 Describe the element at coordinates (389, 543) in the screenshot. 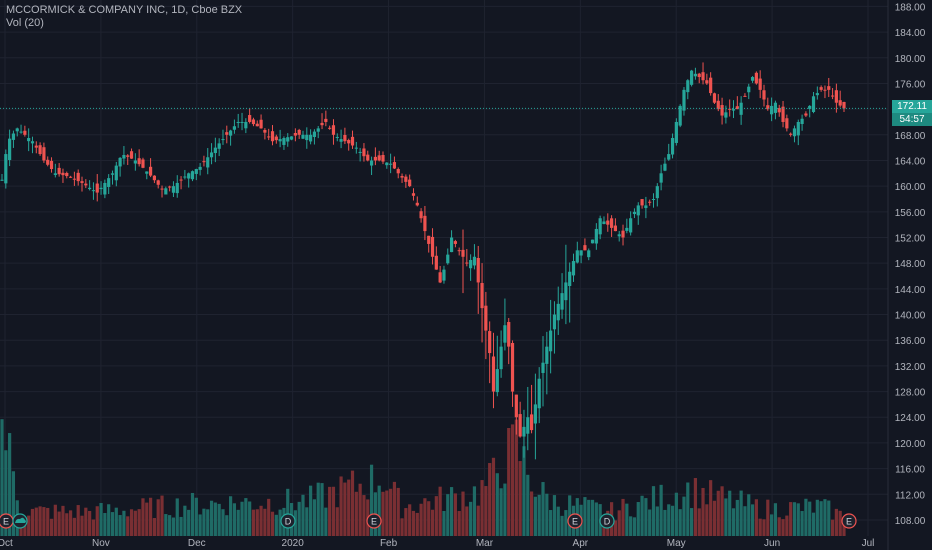

I see `time-tick-label: Feb` at that location.